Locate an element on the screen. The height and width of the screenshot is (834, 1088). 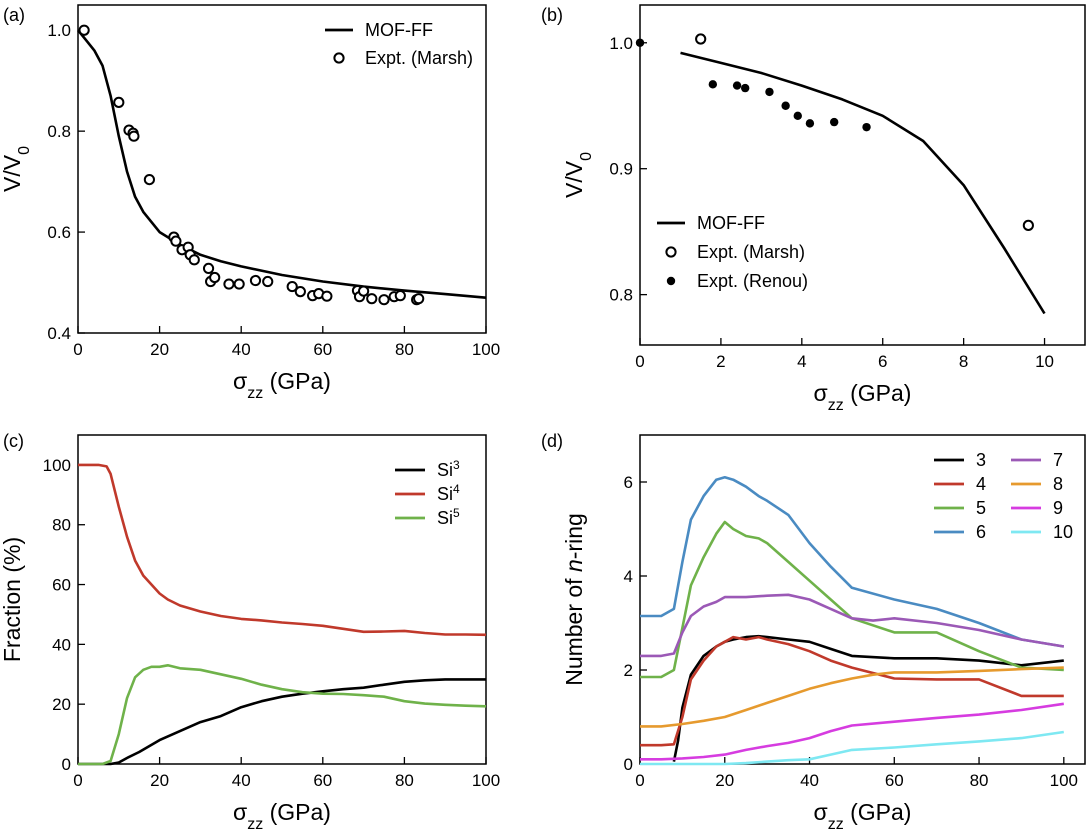
y-tick-label: 40 is located at coordinates (61, 644).